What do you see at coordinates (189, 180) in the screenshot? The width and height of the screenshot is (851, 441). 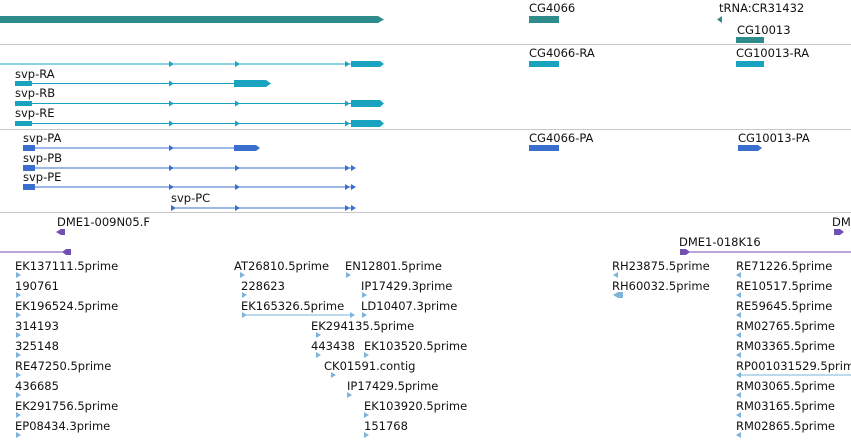 I see `protein-feature: svp-PE` at bounding box center [189, 180].